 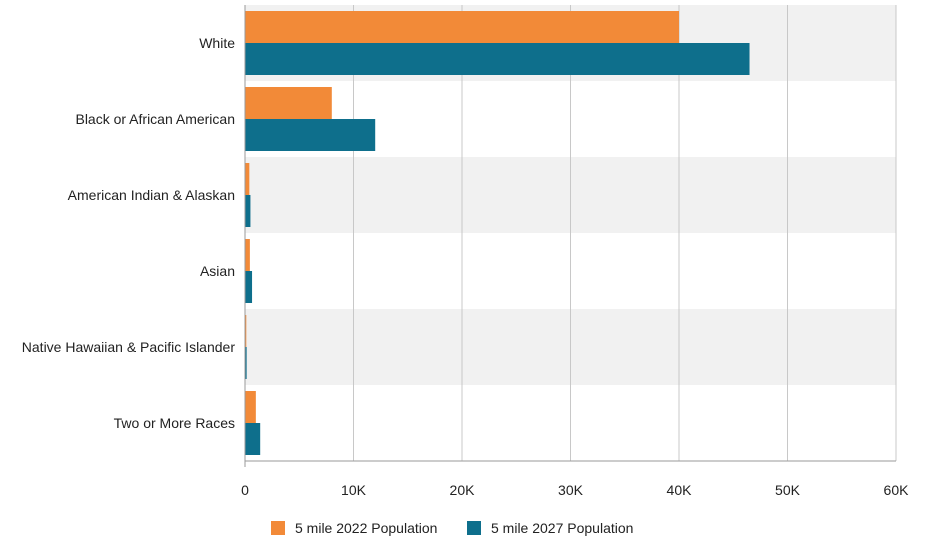 I want to click on x-tick-label: 60K, so click(x=897, y=490).